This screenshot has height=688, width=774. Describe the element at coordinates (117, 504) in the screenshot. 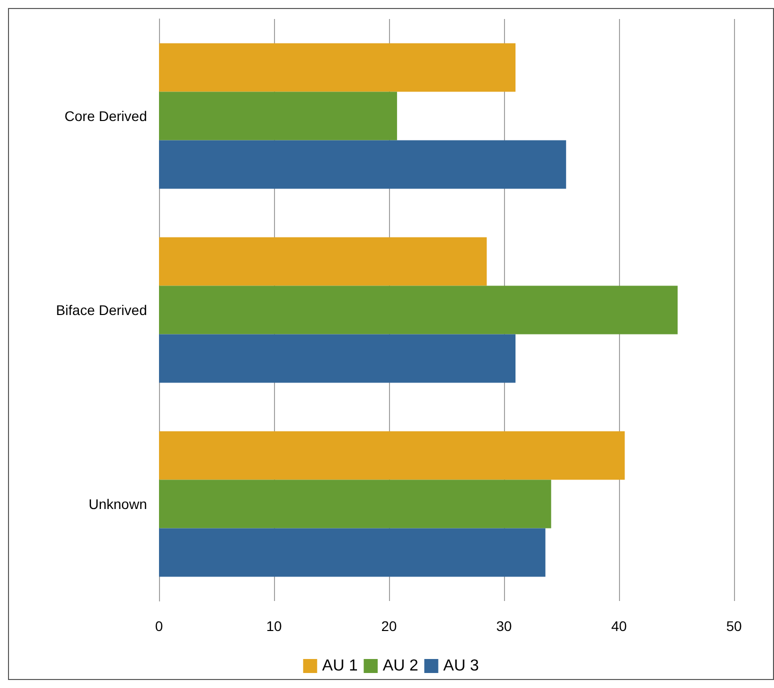

I see `y-tick-label: Unknown` at that location.